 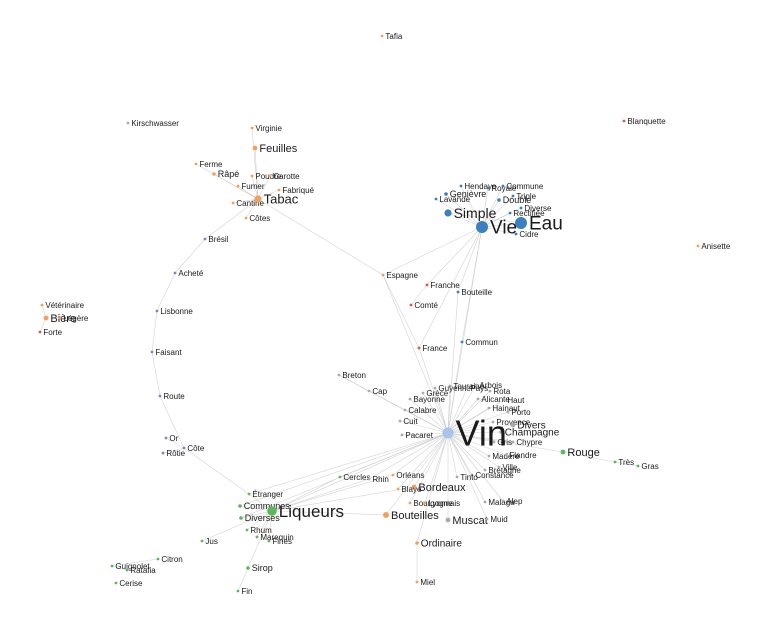 What do you see at coordinates (409, 489) in the screenshot?
I see `node-blaye: Blaye` at bounding box center [409, 489].